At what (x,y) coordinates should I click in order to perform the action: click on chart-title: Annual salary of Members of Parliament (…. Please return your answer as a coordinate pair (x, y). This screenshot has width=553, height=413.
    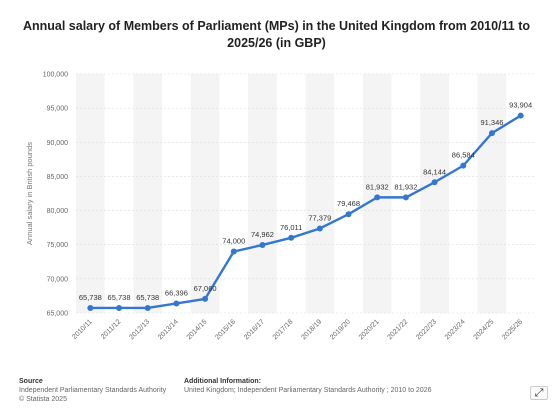
    Looking at the image, I should click on (276, 34).